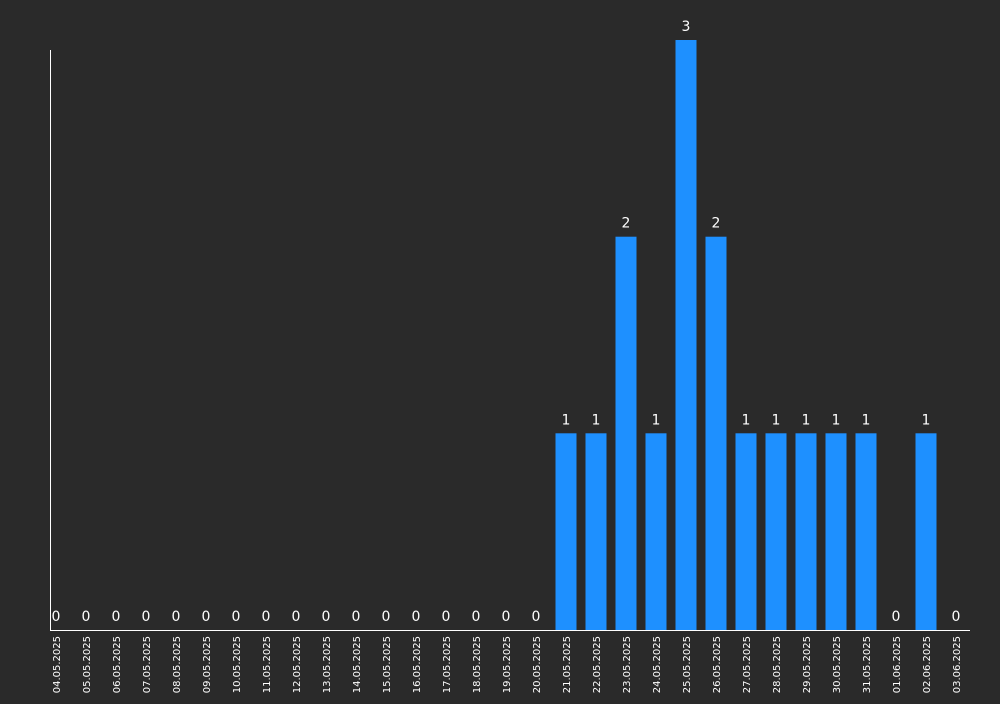  I want to click on x-tick-label: 07.05.2025, so click(147, 664).